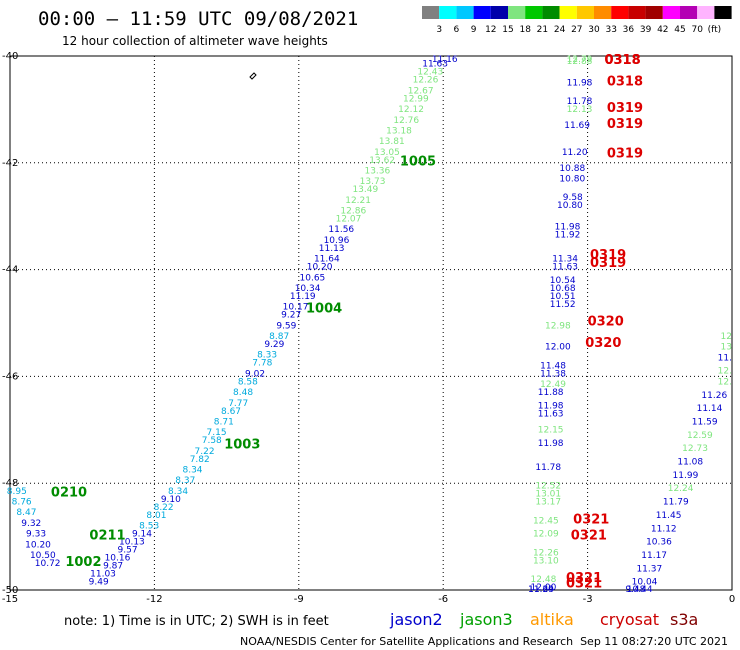  I want to click on wave-height-label: 10.96, so click(337, 241).